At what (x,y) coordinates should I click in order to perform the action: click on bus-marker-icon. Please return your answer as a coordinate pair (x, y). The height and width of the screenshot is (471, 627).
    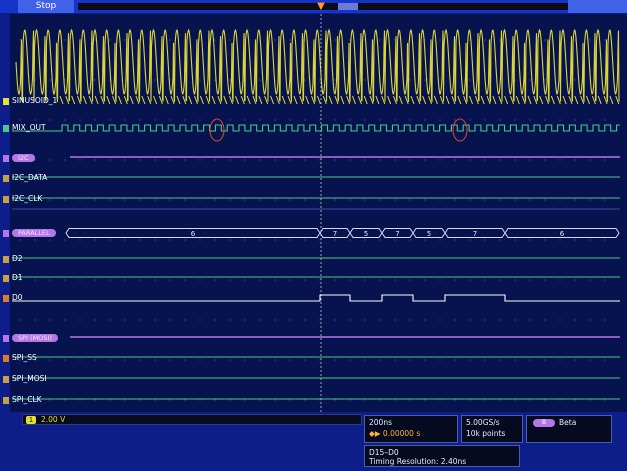
    Looking at the image, I should click on (6, 338).